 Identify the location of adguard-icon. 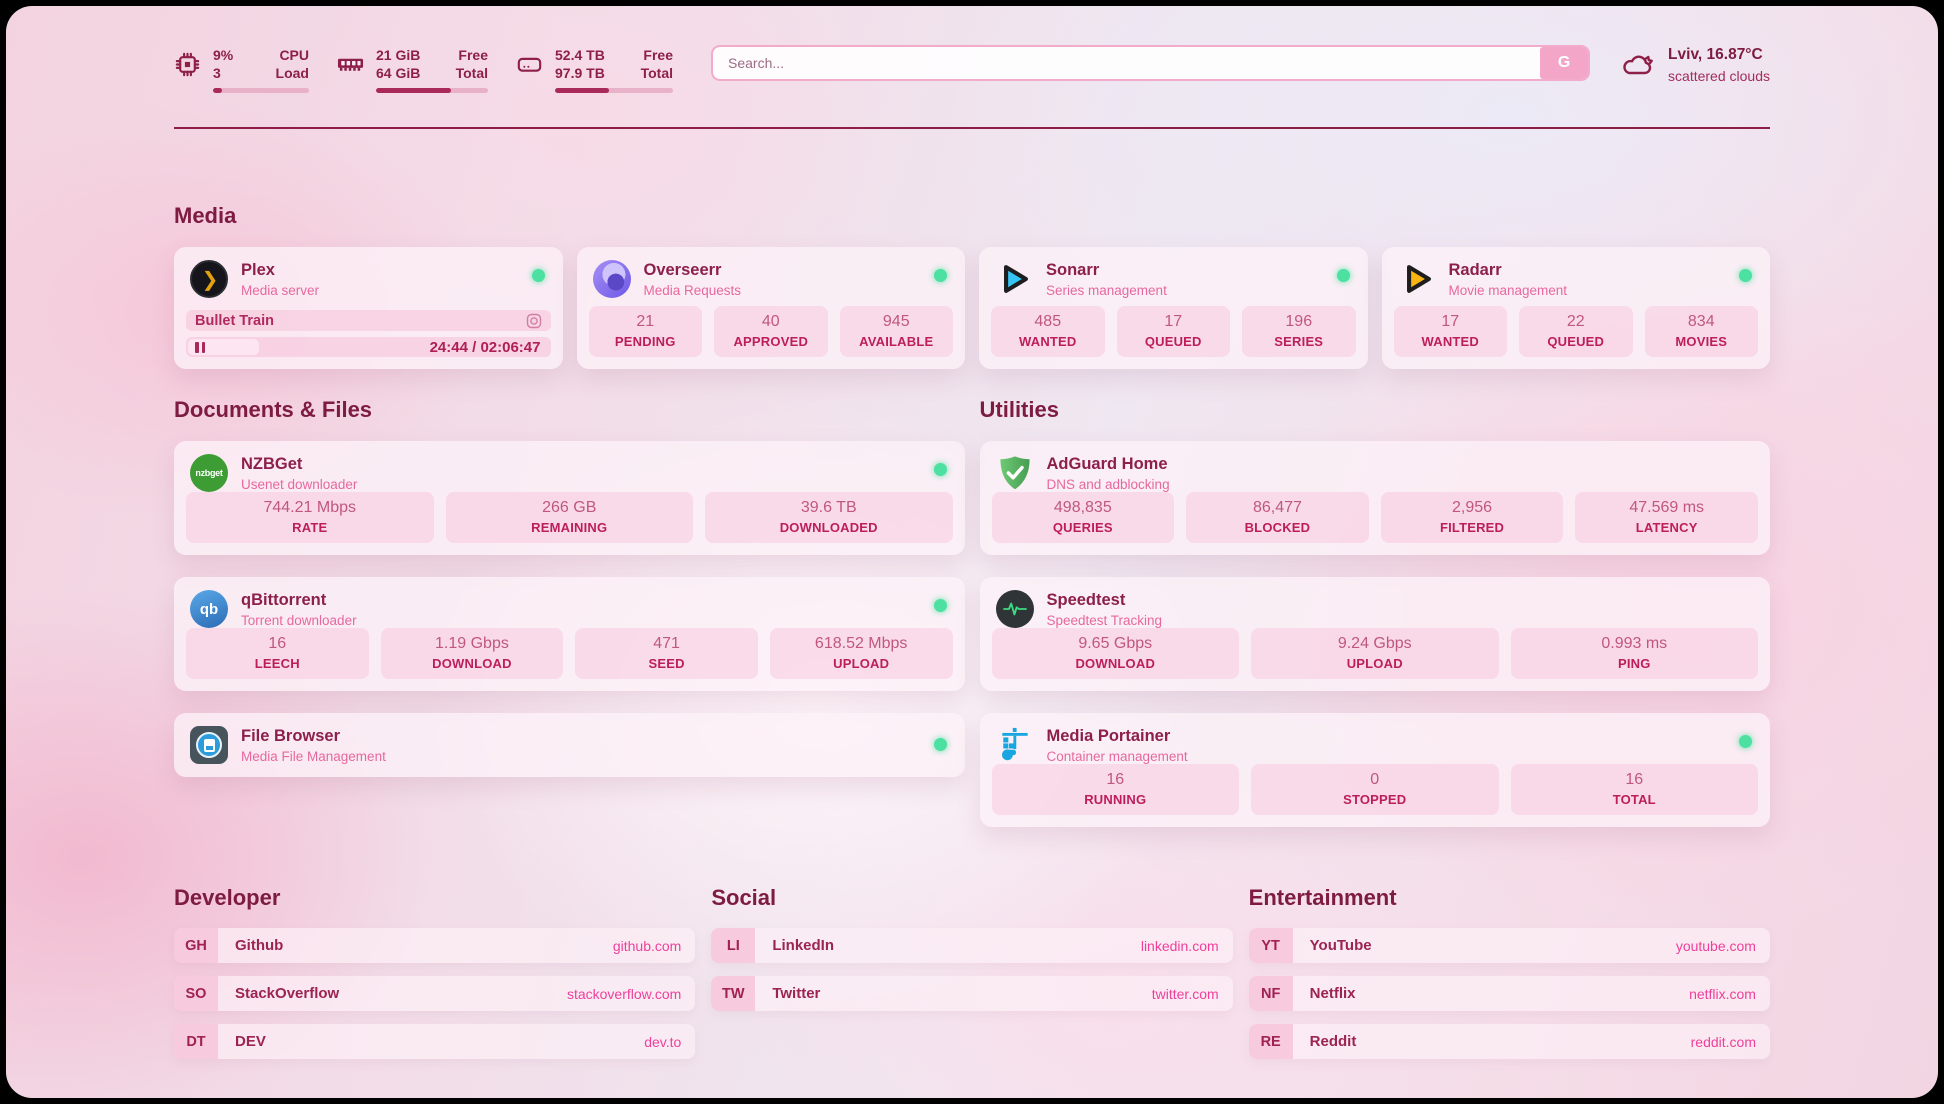
(1015, 473).